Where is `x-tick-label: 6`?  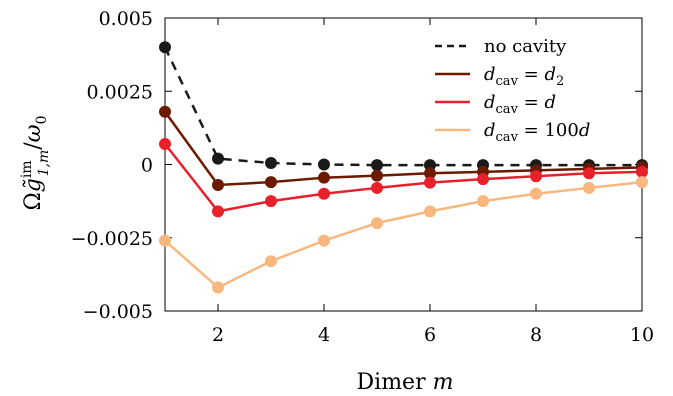 x-tick-label: 6 is located at coordinates (430, 335).